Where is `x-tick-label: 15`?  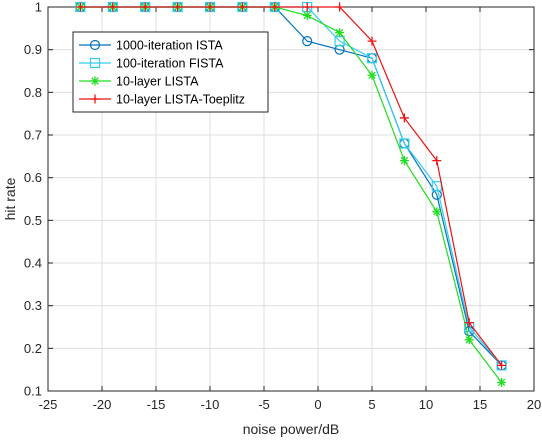
x-tick-label: 15 is located at coordinates (480, 404).